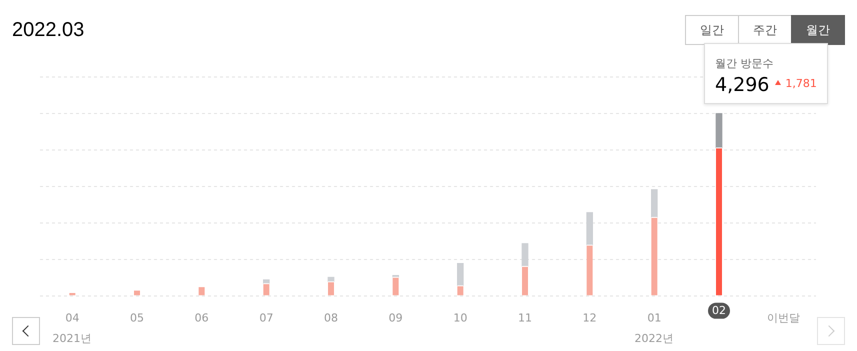 Image resolution: width=857 pixels, height=351 pixels. What do you see at coordinates (589, 317) in the screenshot?
I see `x-tick-label: 12` at bounding box center [589, 317].